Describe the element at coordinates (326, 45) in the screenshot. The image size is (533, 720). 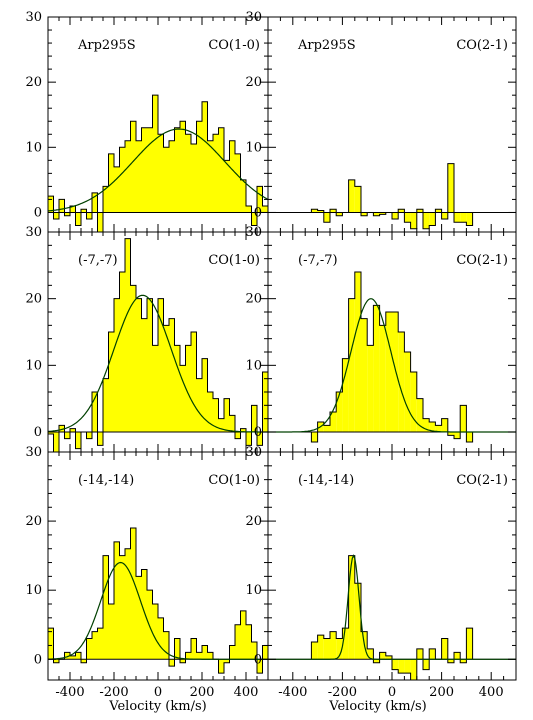
I see `panel-source-label: Arp295S` at that location.